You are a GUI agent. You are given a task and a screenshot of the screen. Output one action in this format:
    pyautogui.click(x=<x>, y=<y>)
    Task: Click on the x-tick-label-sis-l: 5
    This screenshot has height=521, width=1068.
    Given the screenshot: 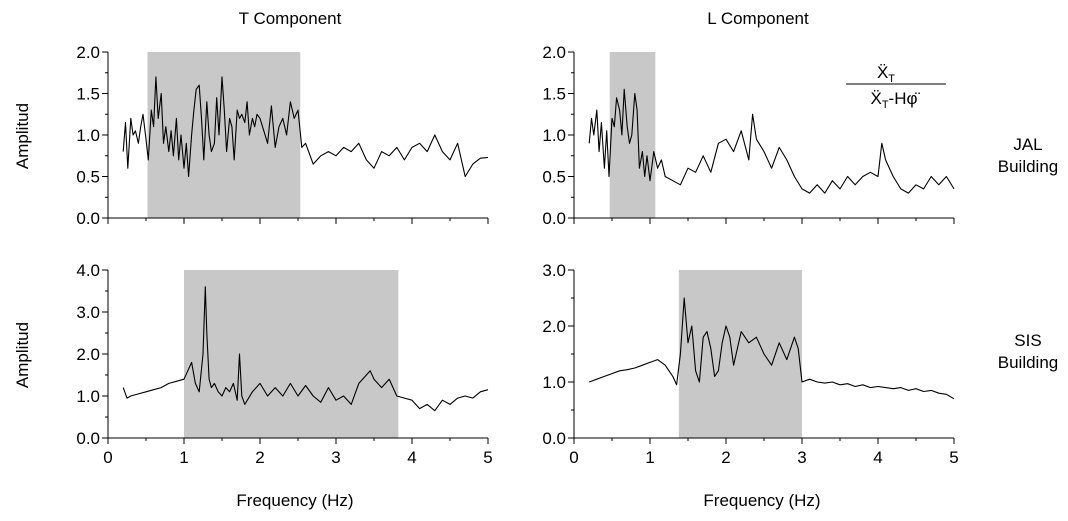 What is the action you would take?
    pyautogui.click(x=953, y=457)
    